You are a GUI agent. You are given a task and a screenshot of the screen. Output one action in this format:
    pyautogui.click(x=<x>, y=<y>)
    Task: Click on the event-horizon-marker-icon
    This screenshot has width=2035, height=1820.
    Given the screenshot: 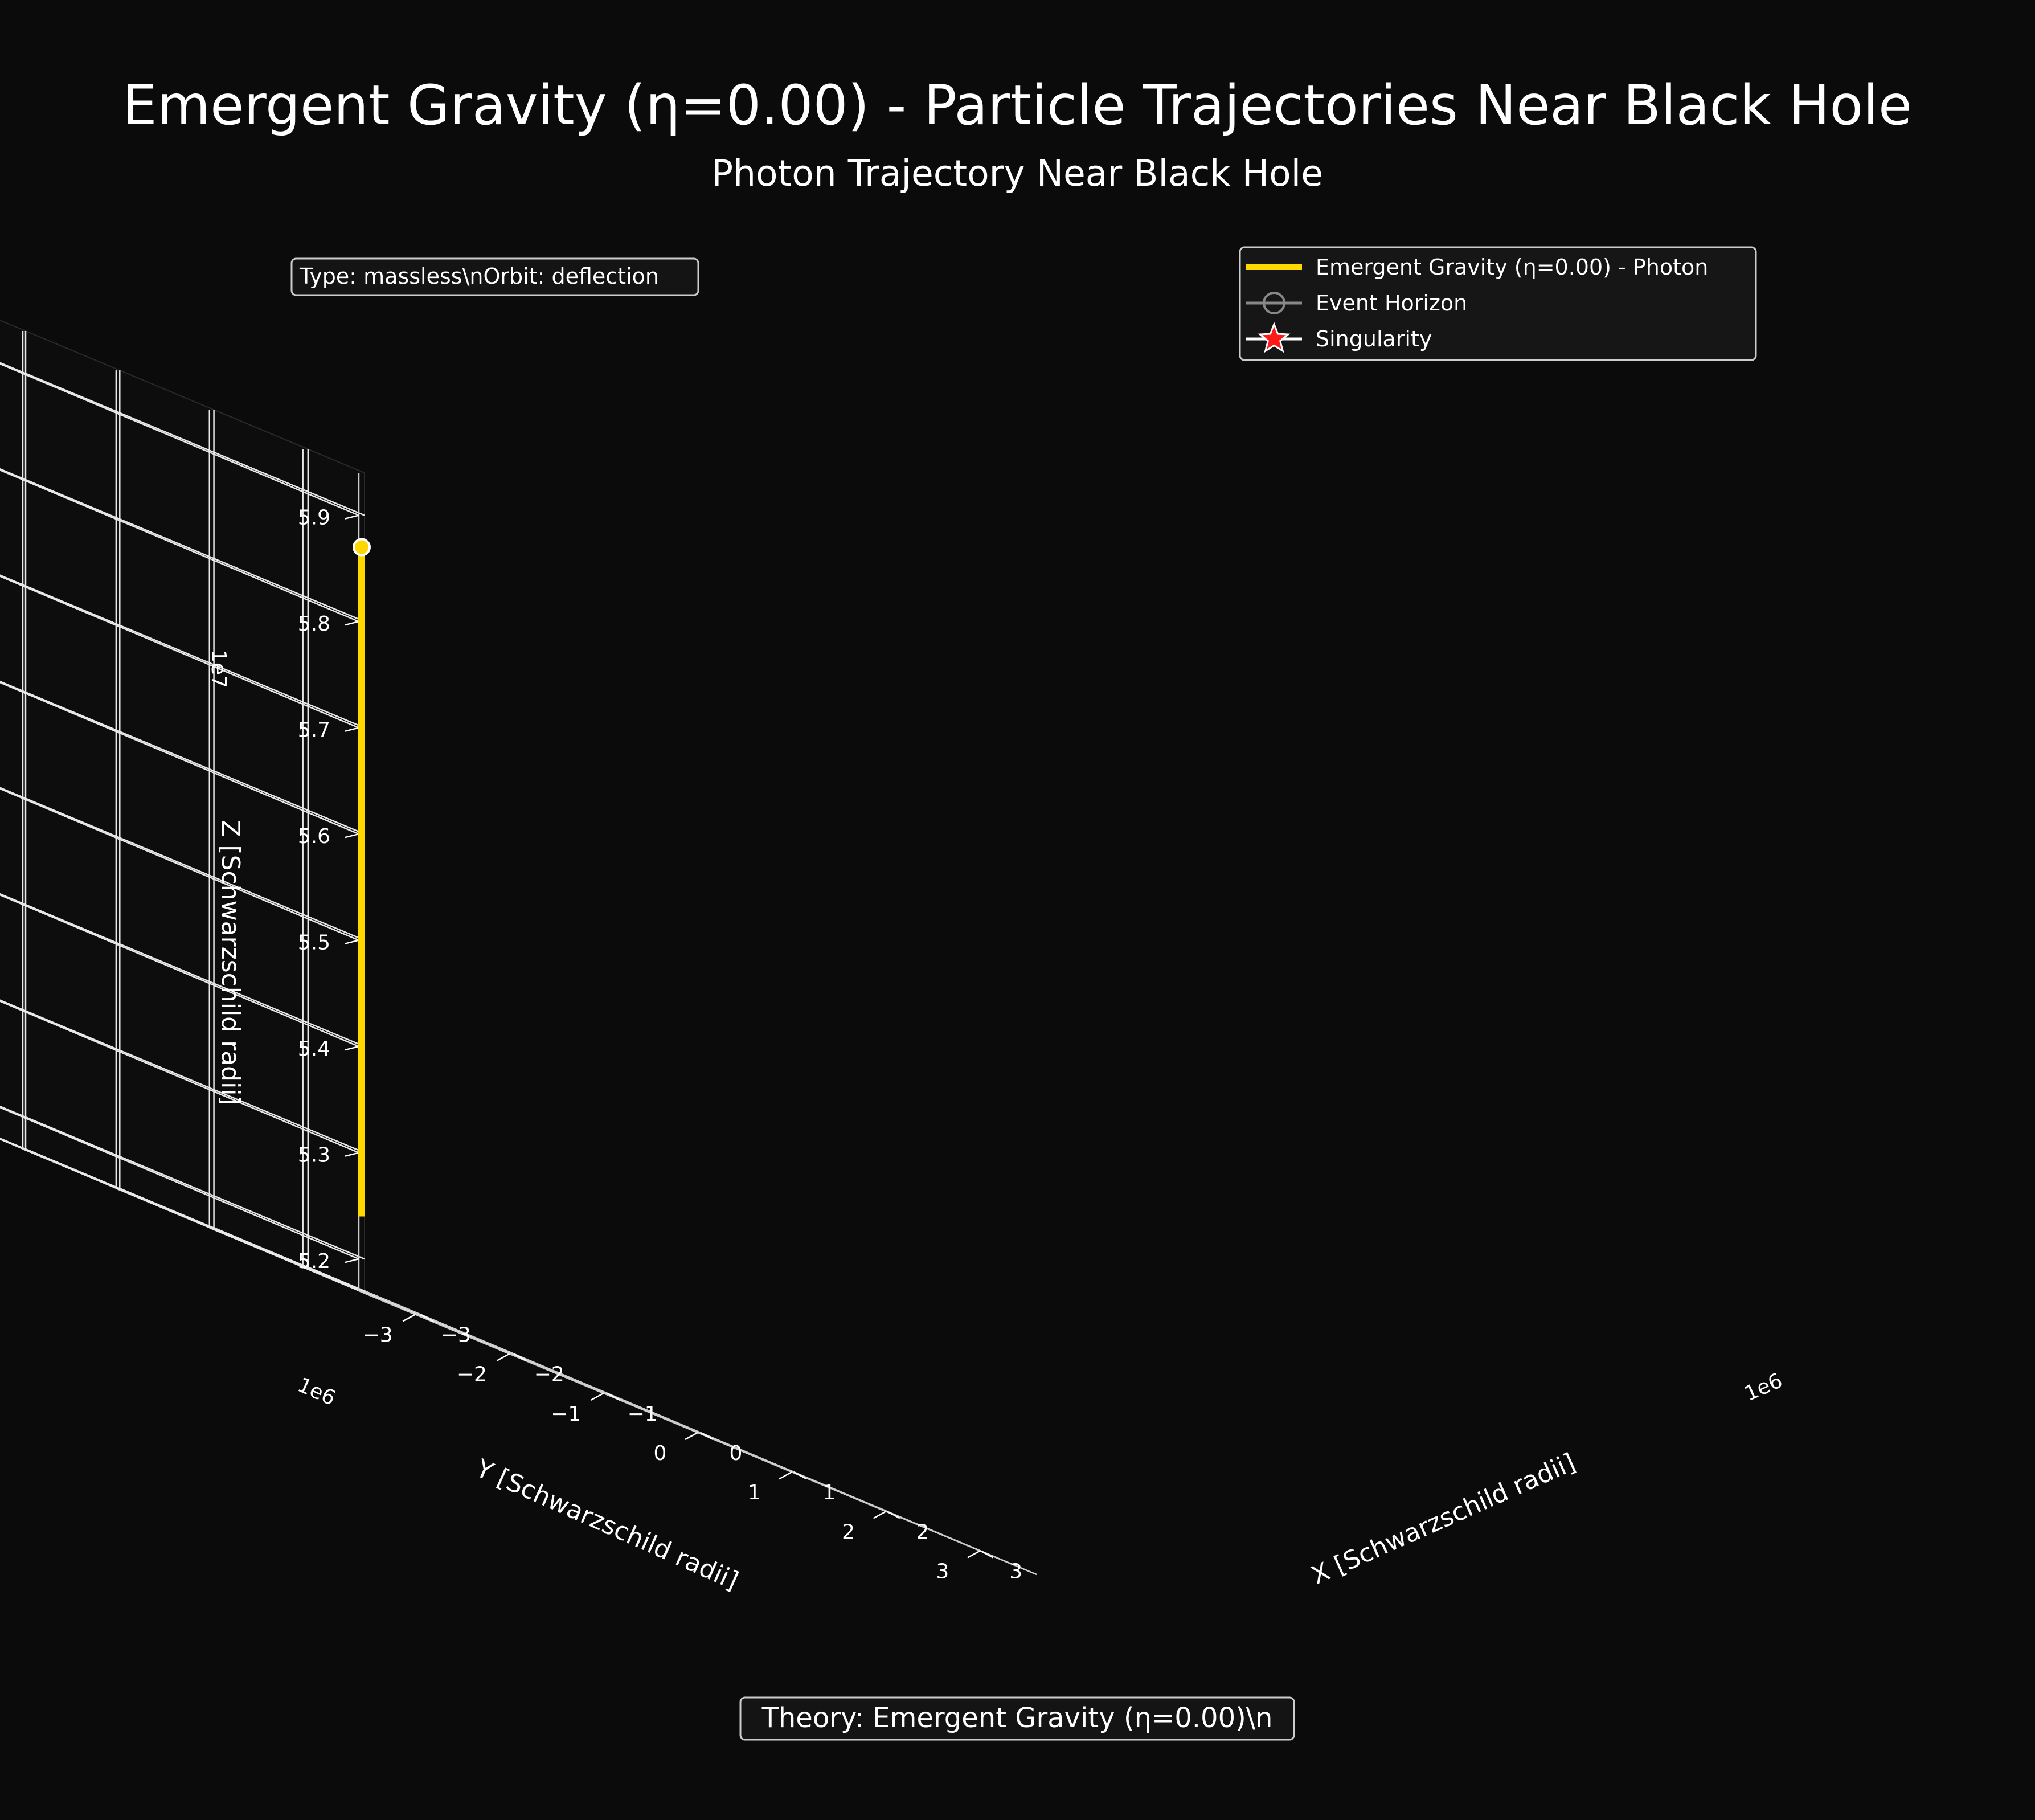 What is the action you would take?
    pyautogui.click(x=1274, y=303)
    